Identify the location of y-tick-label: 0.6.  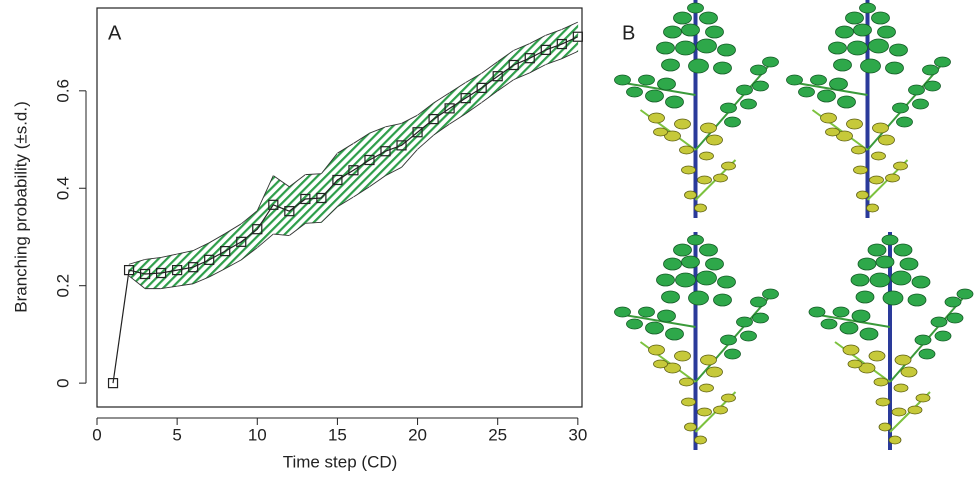
(62, 91).